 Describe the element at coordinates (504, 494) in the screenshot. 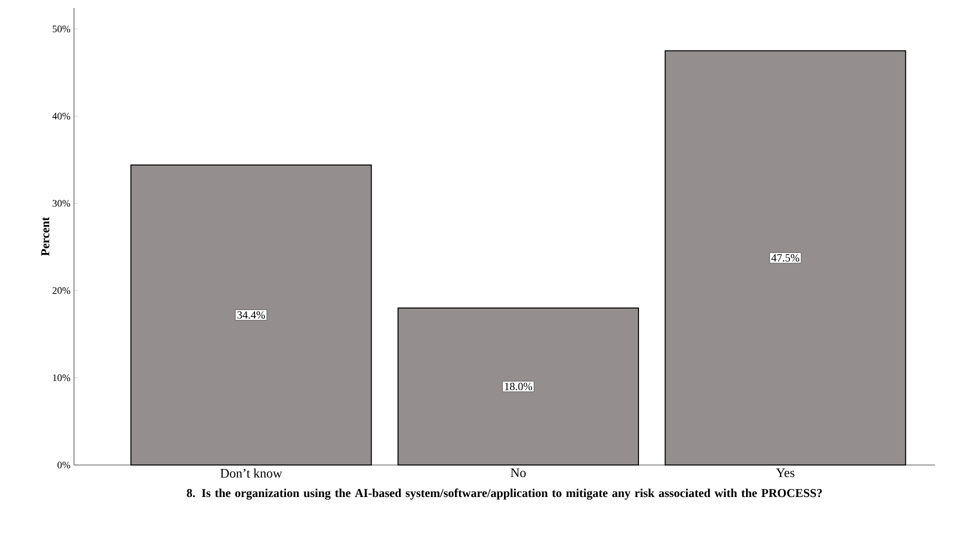

I see `x-axis-title: 8. Is the organization using the AI-based system/software/application to mitigate any risk associated with the PROCESS?` at that location.